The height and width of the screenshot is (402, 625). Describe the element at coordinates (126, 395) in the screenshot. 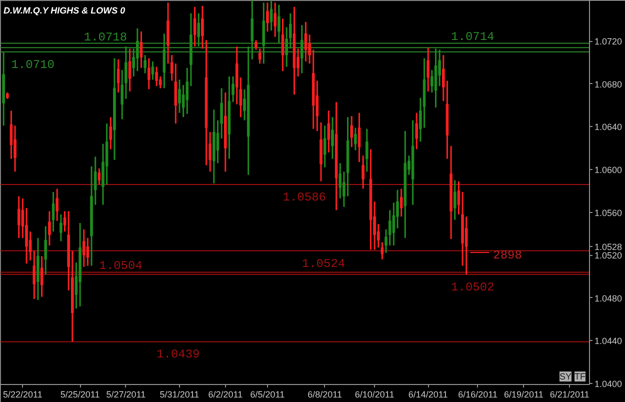

I see `x-tick-label: 5/27/2011` at that location.